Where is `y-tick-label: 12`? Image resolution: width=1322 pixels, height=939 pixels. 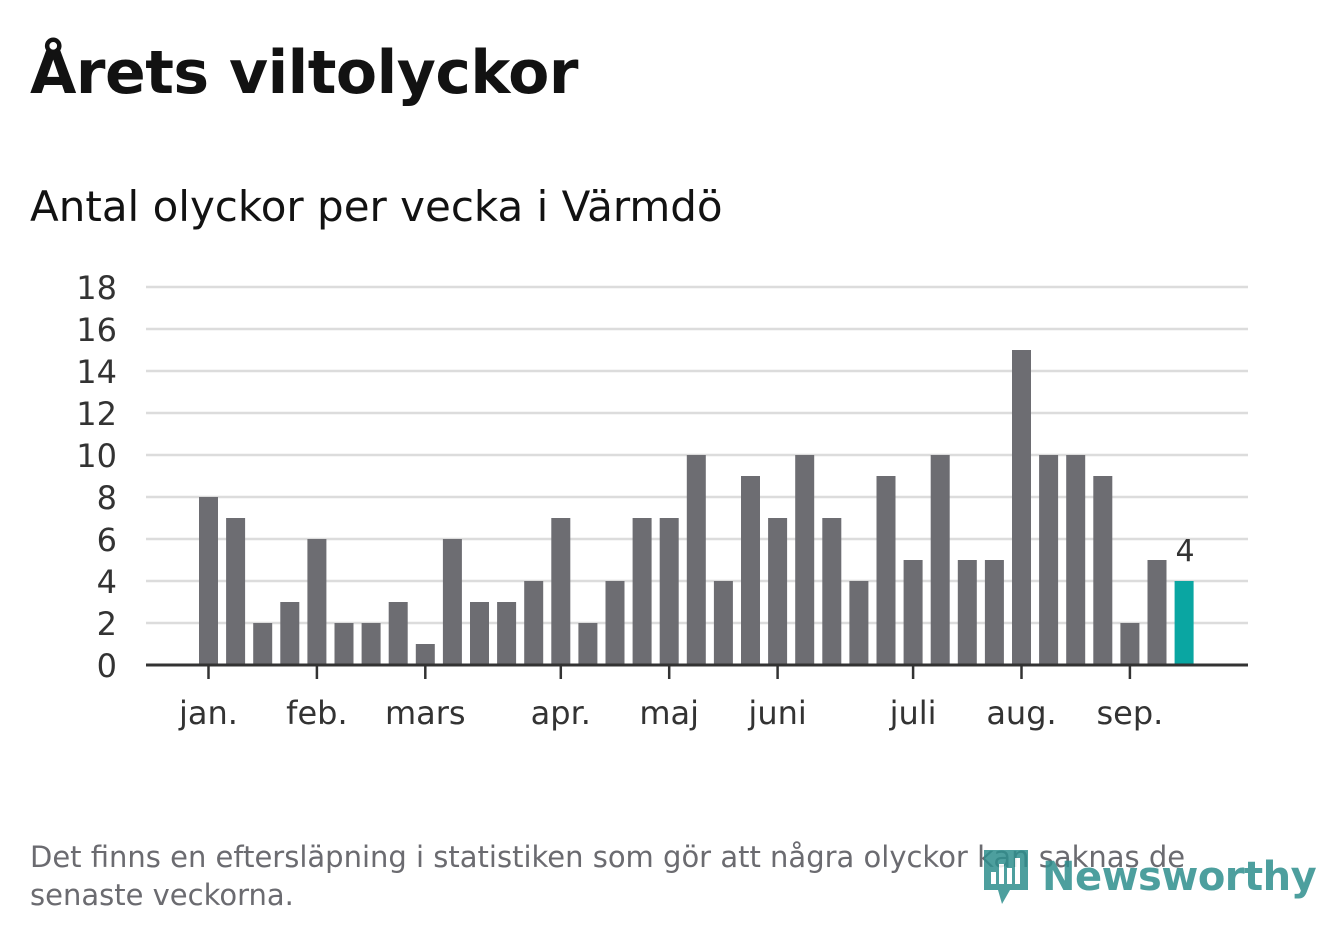 y-tick-label: 12 is located at coordinates (96, 414).